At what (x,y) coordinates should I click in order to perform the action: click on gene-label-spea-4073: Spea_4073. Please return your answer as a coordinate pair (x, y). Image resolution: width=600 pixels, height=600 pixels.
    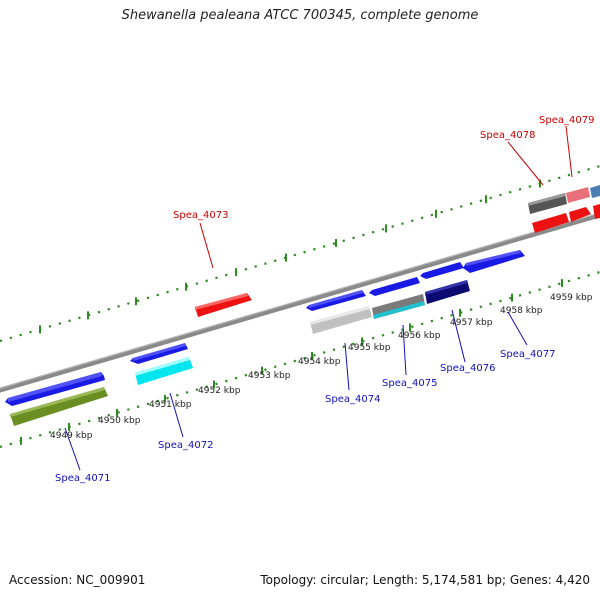
    Looking at the image, I should click on (200, 215).